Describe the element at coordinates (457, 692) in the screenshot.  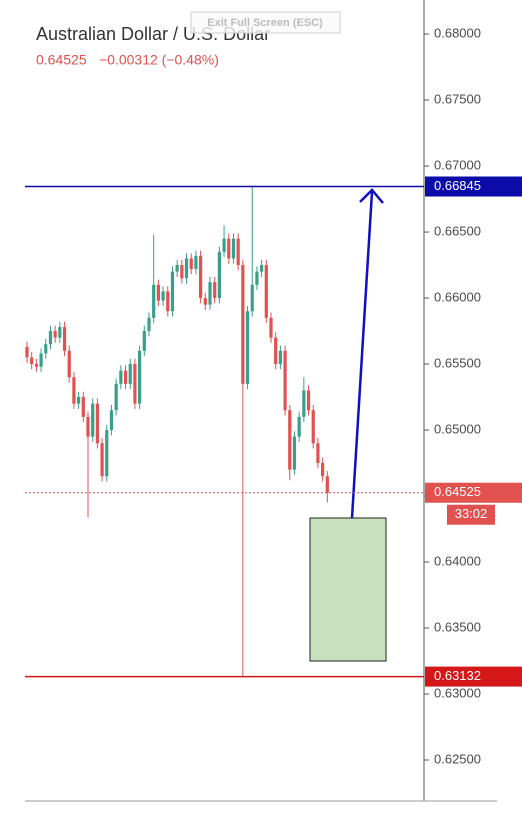
I see `y-tick-label: 0.63000` at that location.